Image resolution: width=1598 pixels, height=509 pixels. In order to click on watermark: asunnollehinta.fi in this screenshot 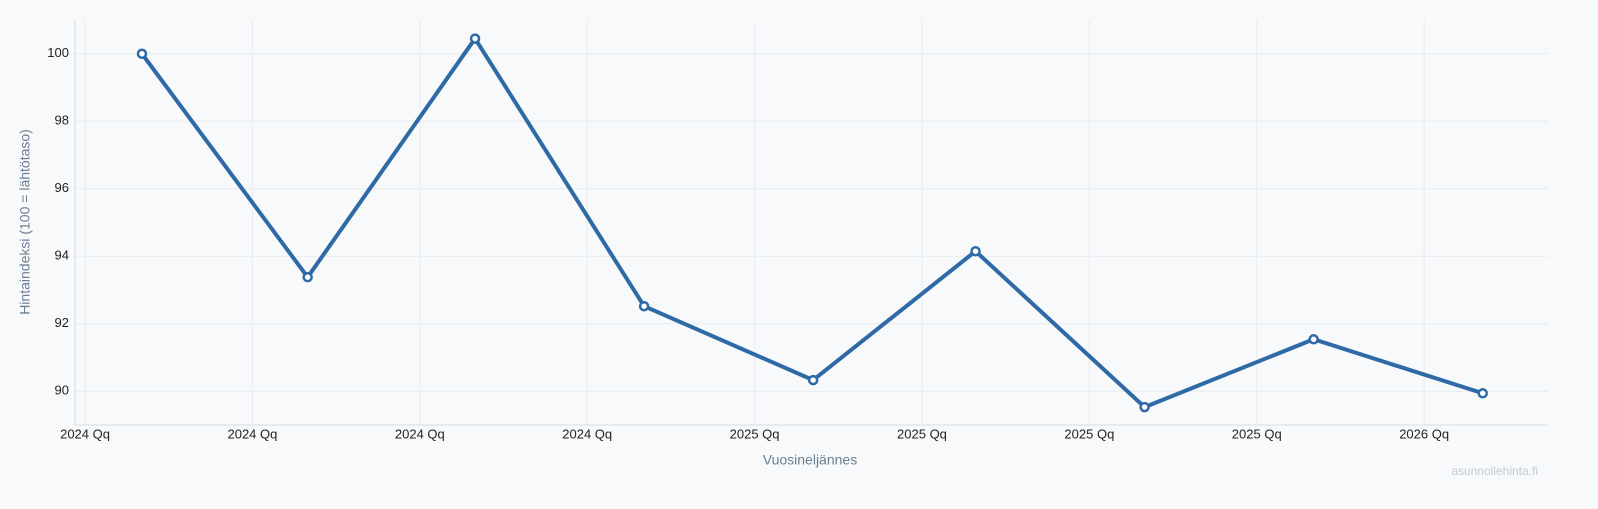, I will do `click(1494, 471)`.